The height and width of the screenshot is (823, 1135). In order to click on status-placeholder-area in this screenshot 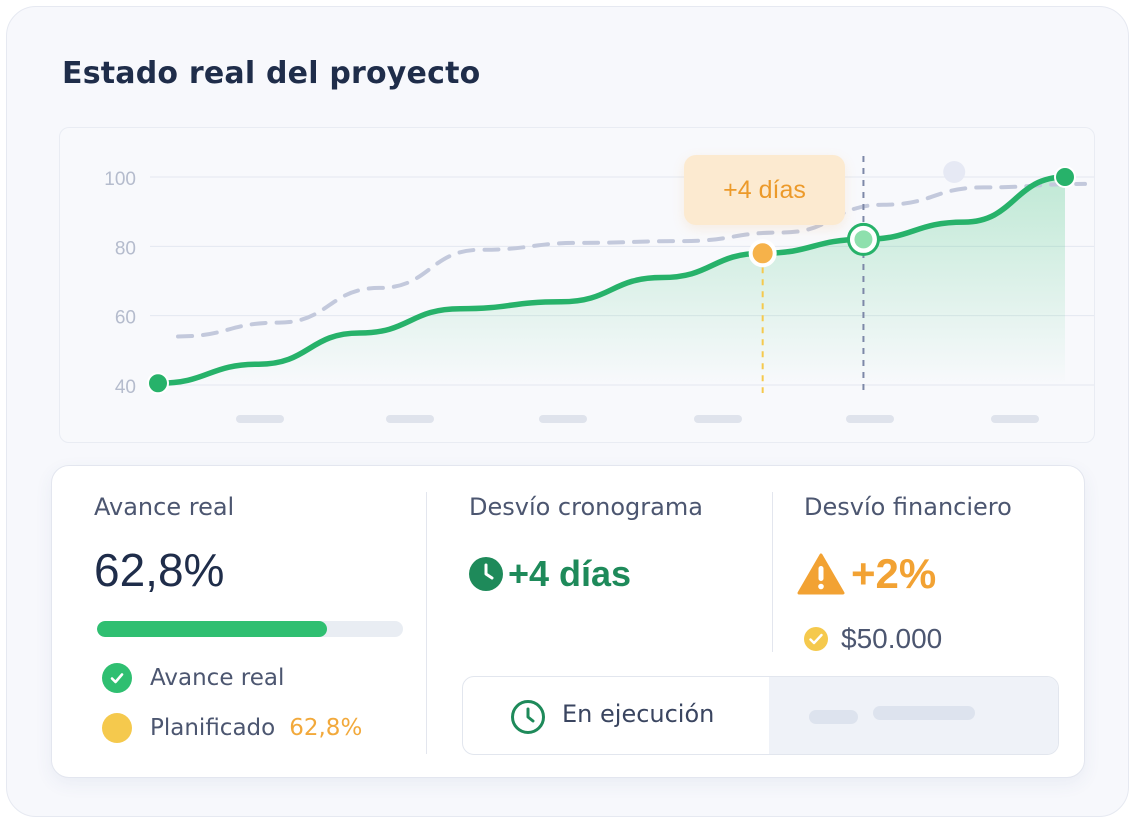, I will do `click(913, 715)`.